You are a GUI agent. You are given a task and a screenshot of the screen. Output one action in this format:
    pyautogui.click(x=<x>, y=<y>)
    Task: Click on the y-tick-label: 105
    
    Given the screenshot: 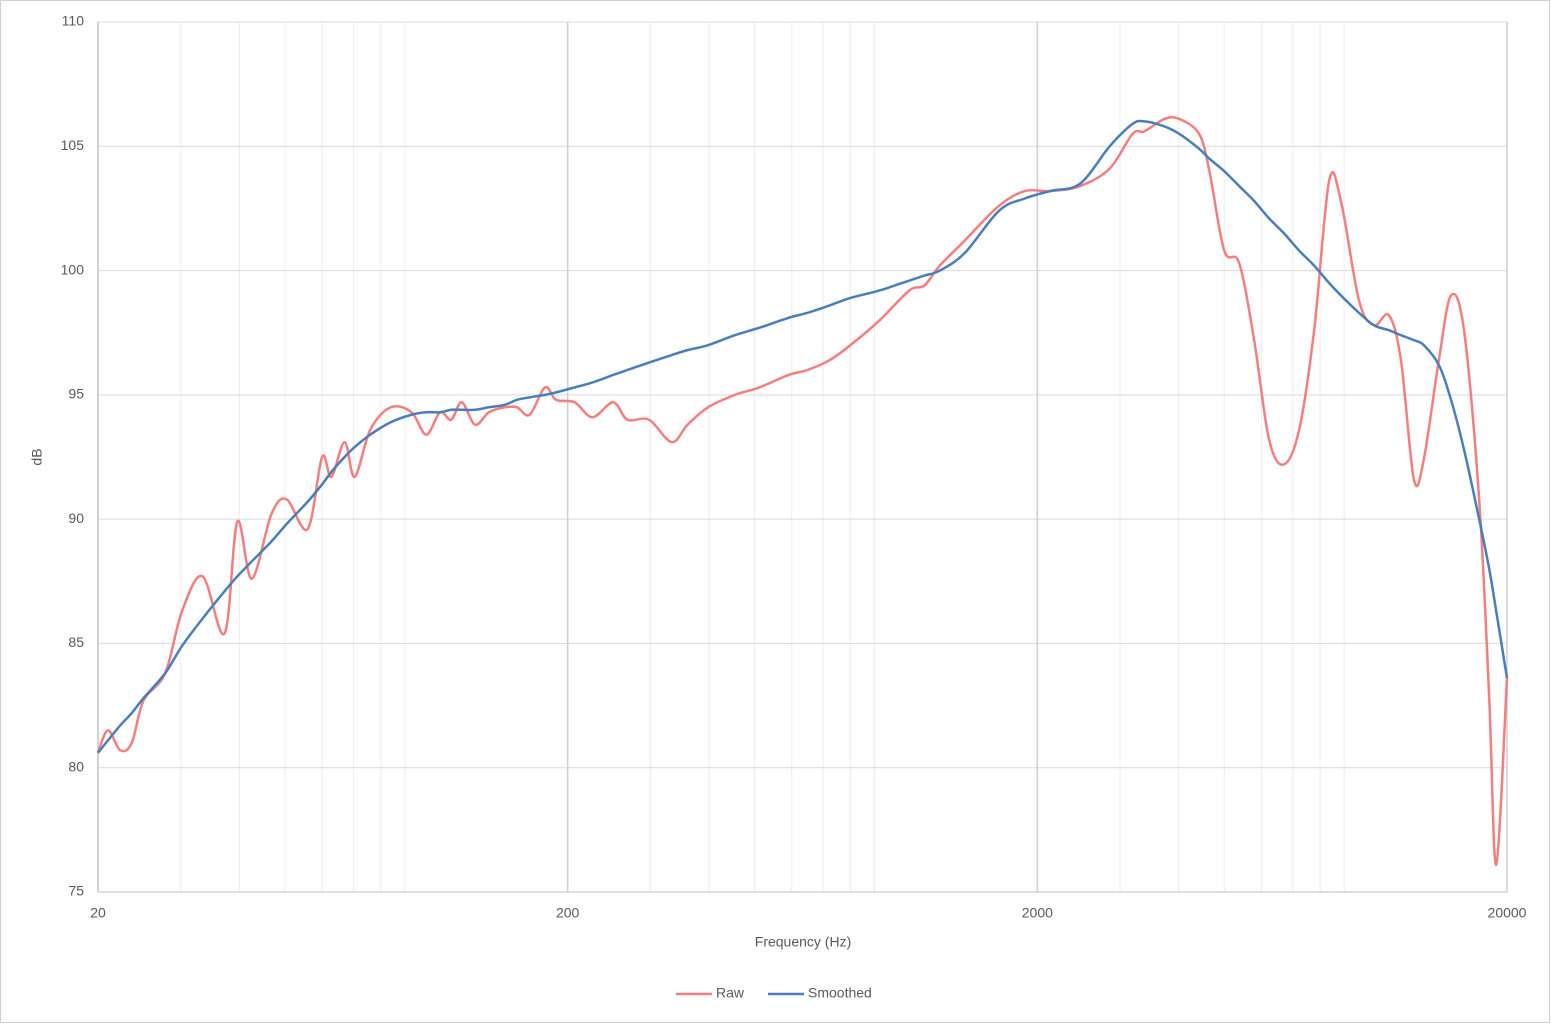 What is the action you would take?
    pyautogui.click(x=73, y=145)
    